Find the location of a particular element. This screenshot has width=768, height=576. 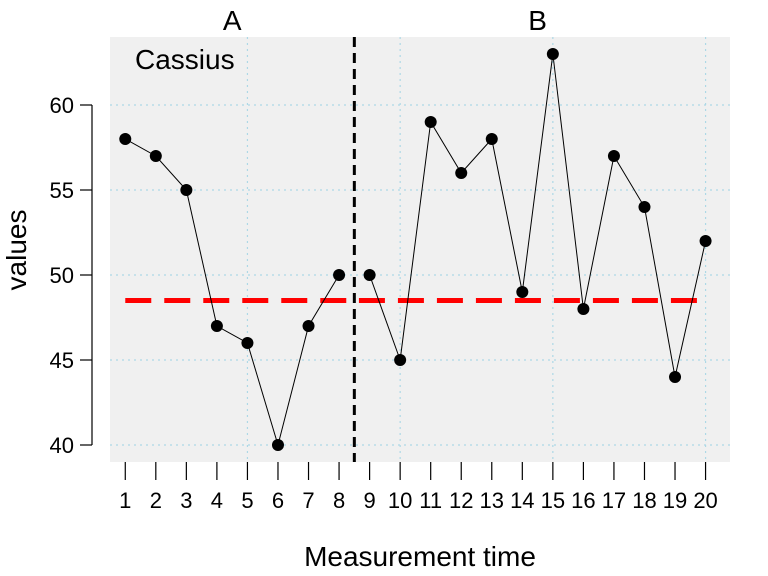

x-tick-label: 12 is located at coordinates (461, 500).